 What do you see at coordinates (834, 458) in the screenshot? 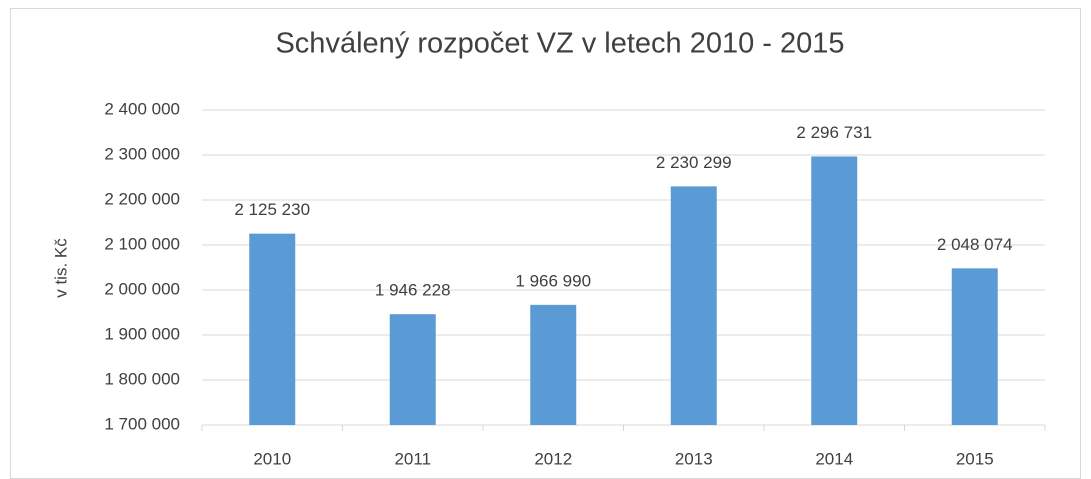
I see `x-tick-label: 2014` at bounding box center [834, 458].